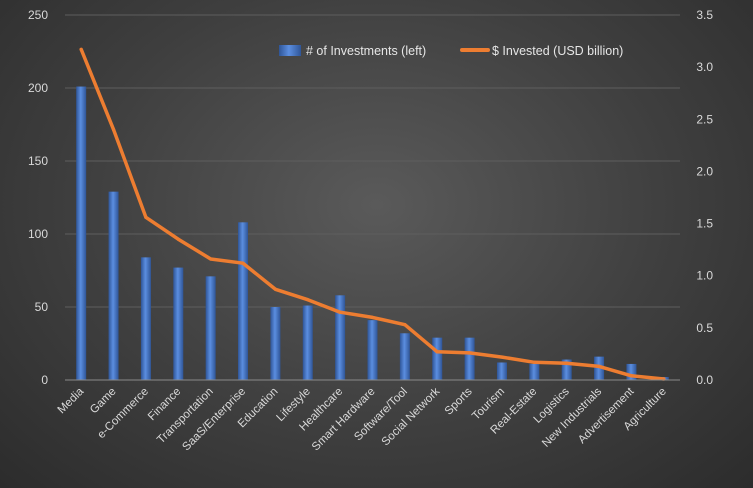  What do you see at coordinates (704, 15) in the screenshot?
I see `right-tick-label: 3.5` at bounding box center [704, 15].